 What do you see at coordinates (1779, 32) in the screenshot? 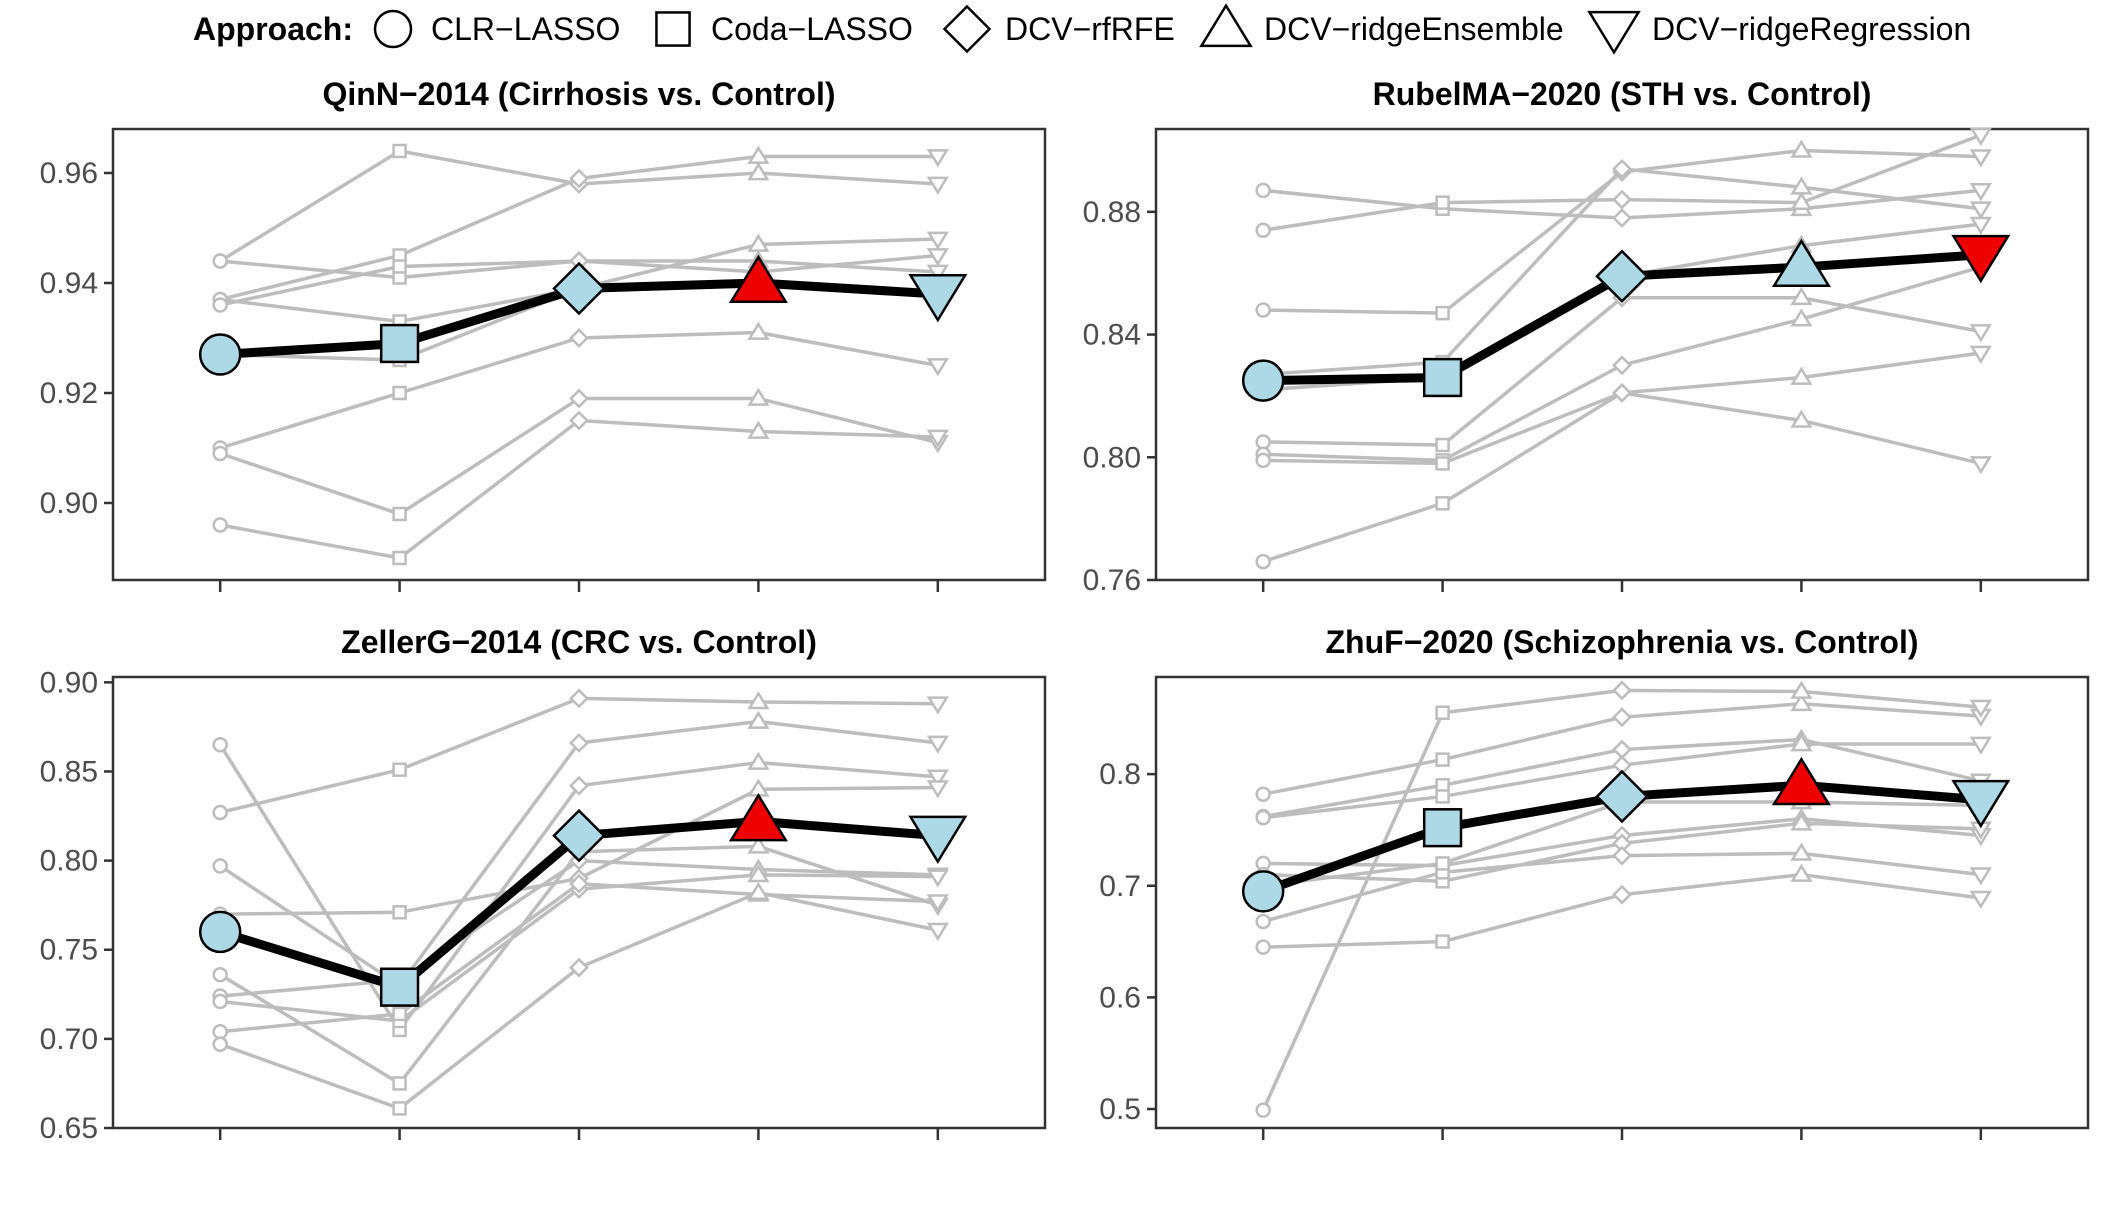
I see `legend-item: DCV−ridgeRegression` at bounding box center [1779, 32].